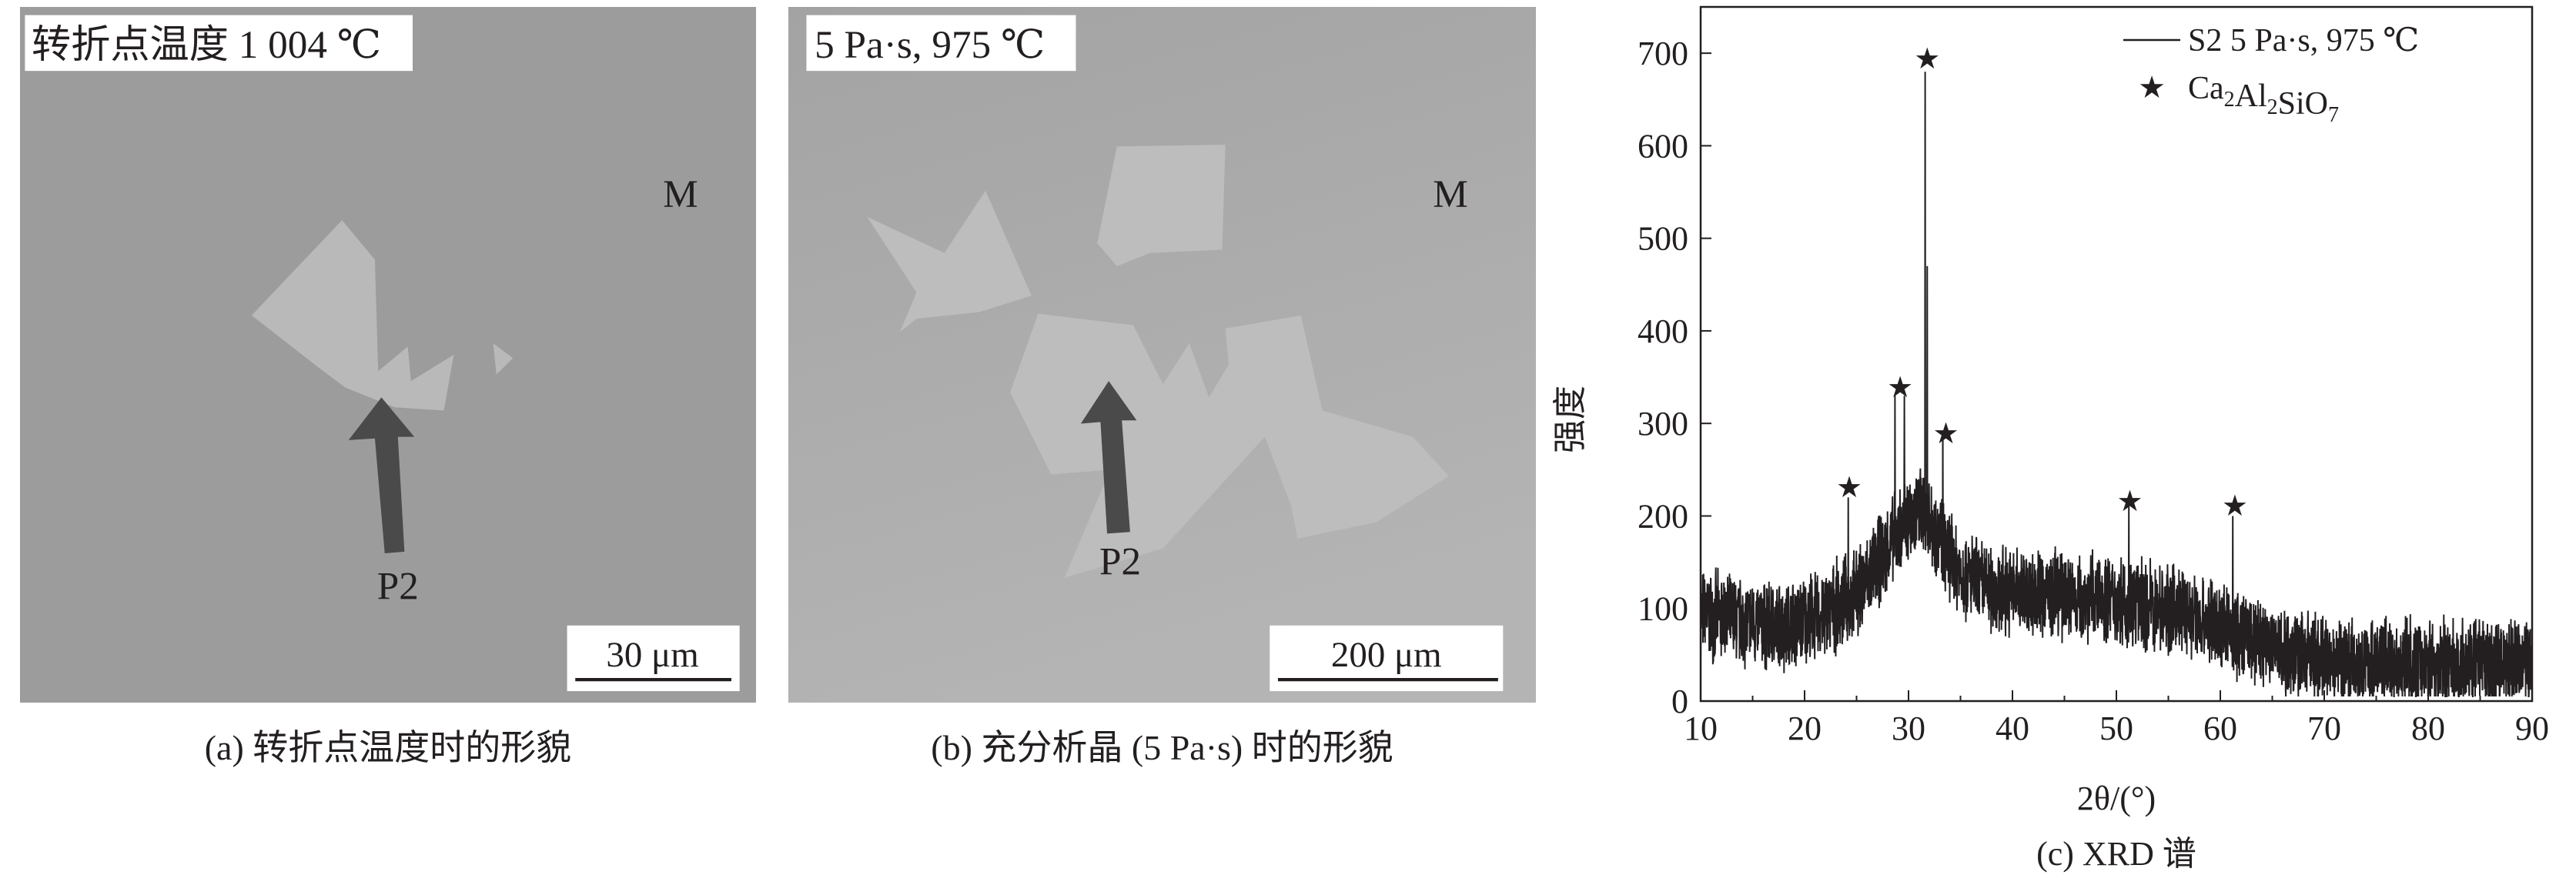 The width and height of the screenshot is (2576, 885). Describe the element at coordinates (1663, 423) in the screenshot. I see `y-tick-label: 300` at that location.